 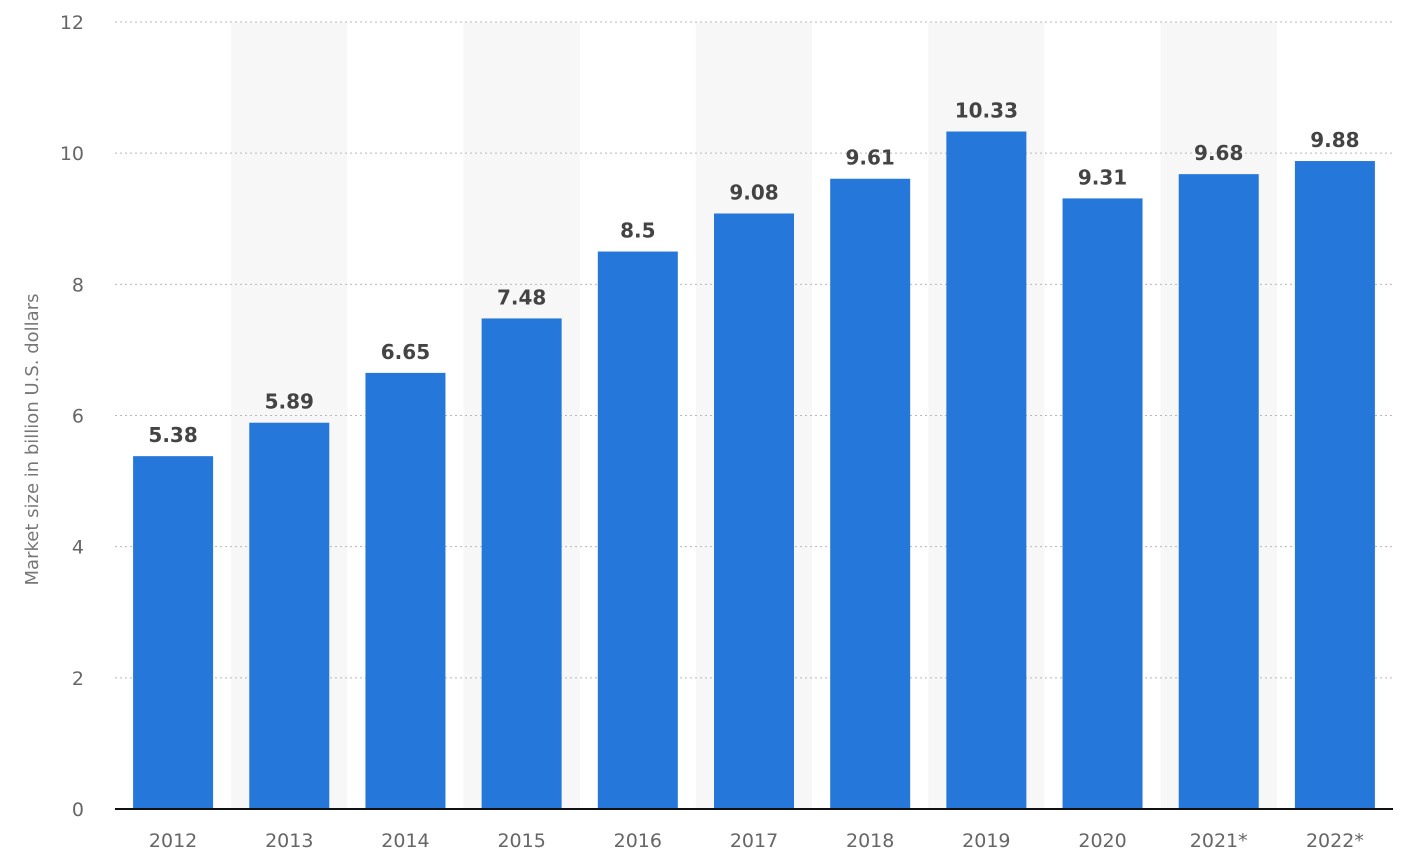 I want to click on x-tick-label-2014: 2014, so click(x=405, y=841).